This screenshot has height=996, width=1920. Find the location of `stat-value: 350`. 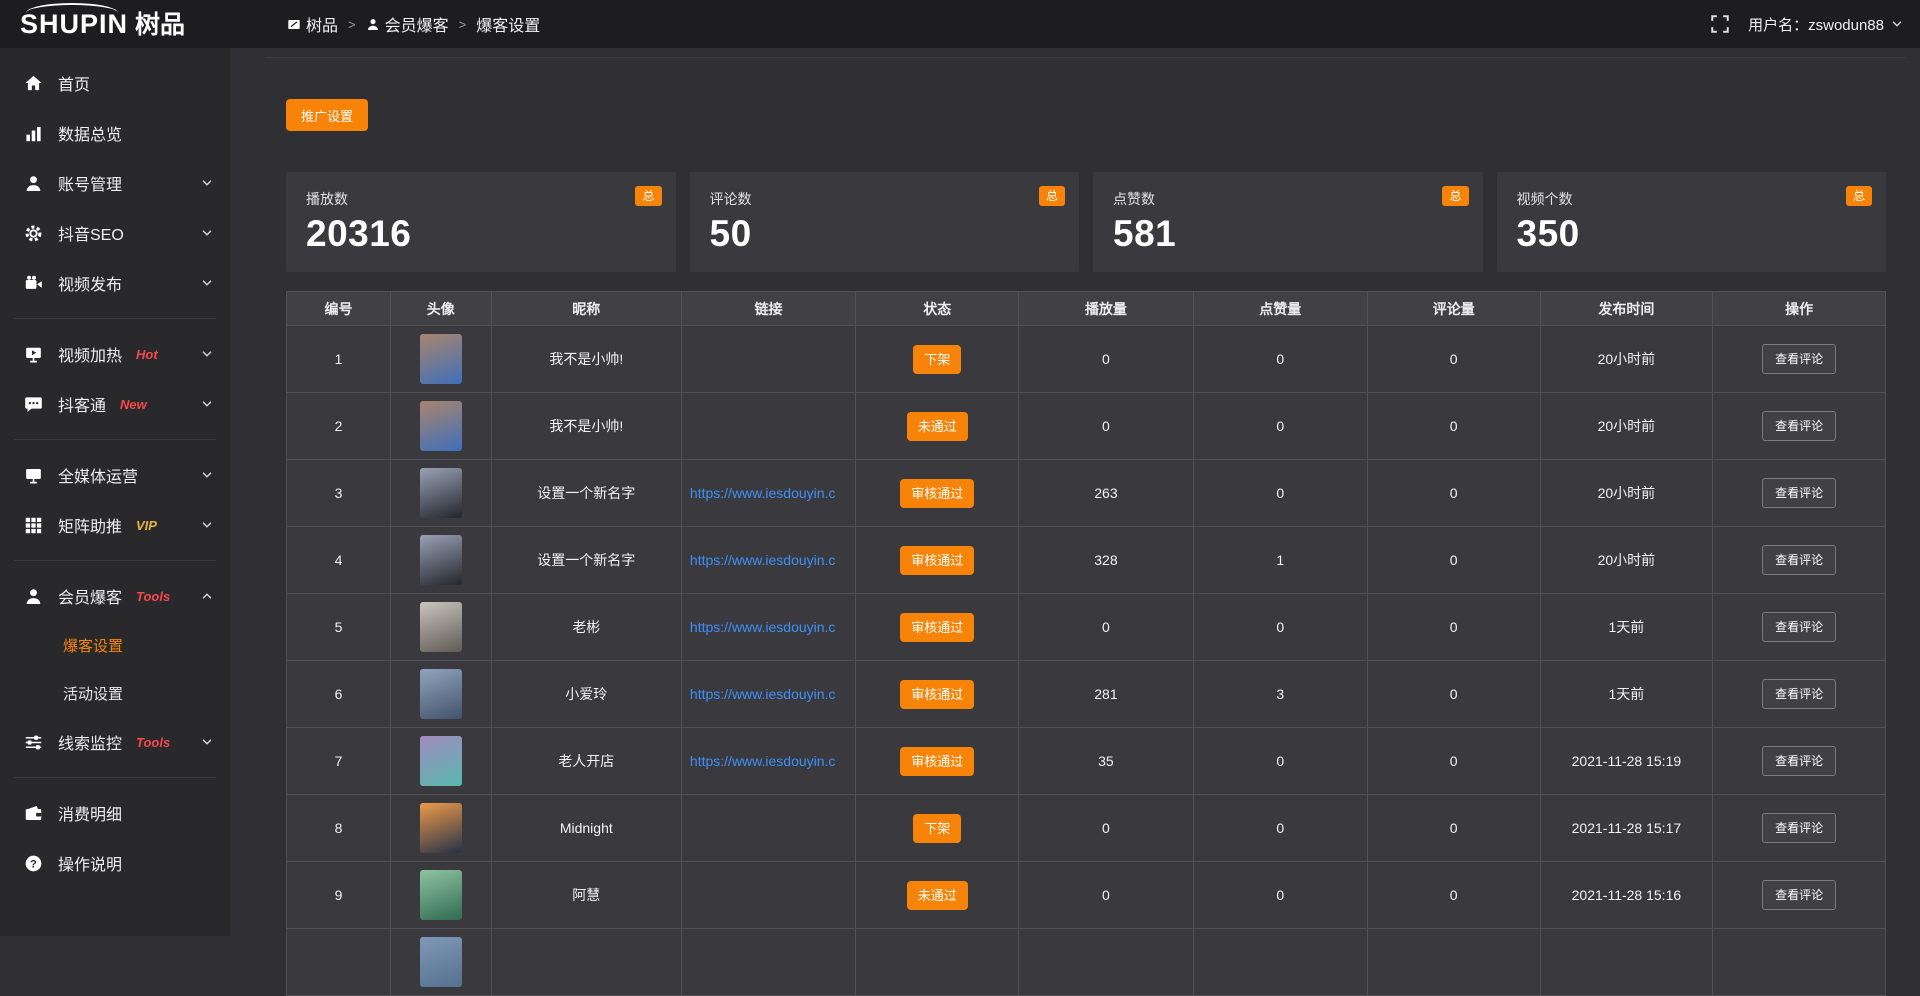

stat-value: 350 is located at coordinates (1548, 233).